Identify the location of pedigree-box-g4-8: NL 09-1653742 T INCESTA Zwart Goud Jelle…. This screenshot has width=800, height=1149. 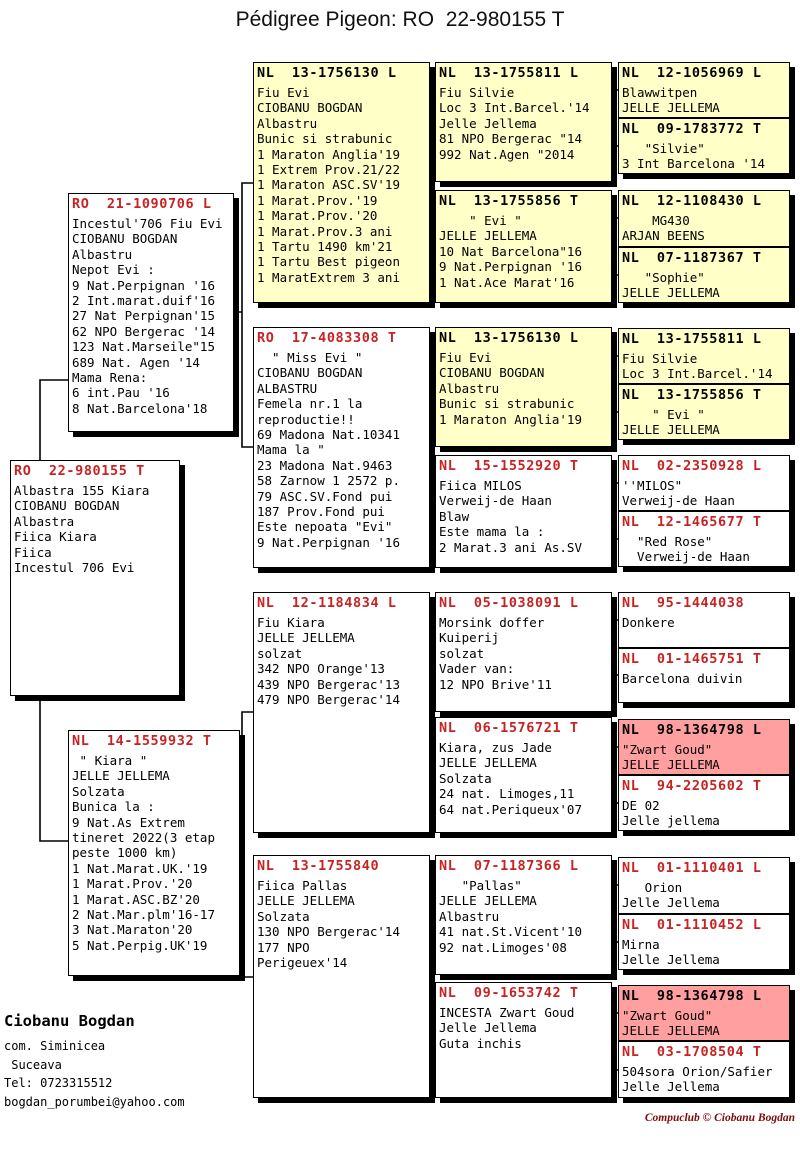
(523, 1040).